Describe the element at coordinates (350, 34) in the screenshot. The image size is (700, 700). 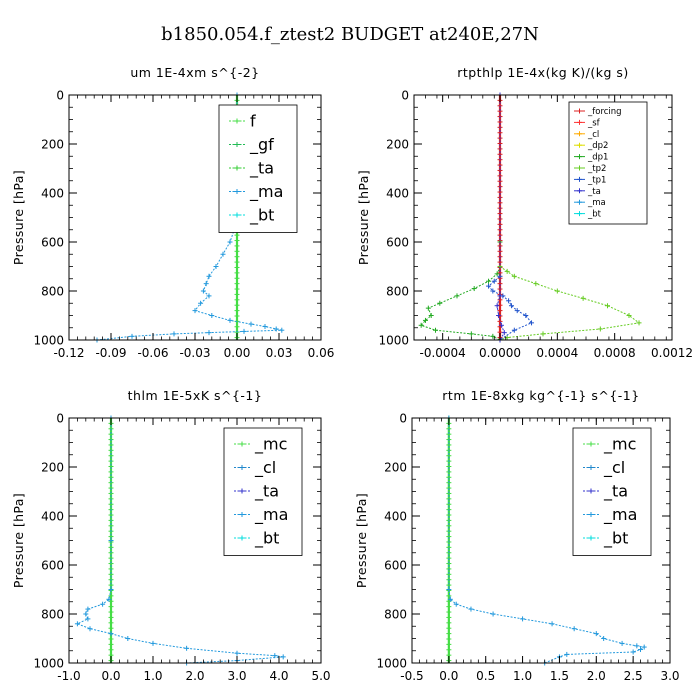
I see `figure-title: b1850.054.f_ztest2 BUDGET at240E,27N` at that location.